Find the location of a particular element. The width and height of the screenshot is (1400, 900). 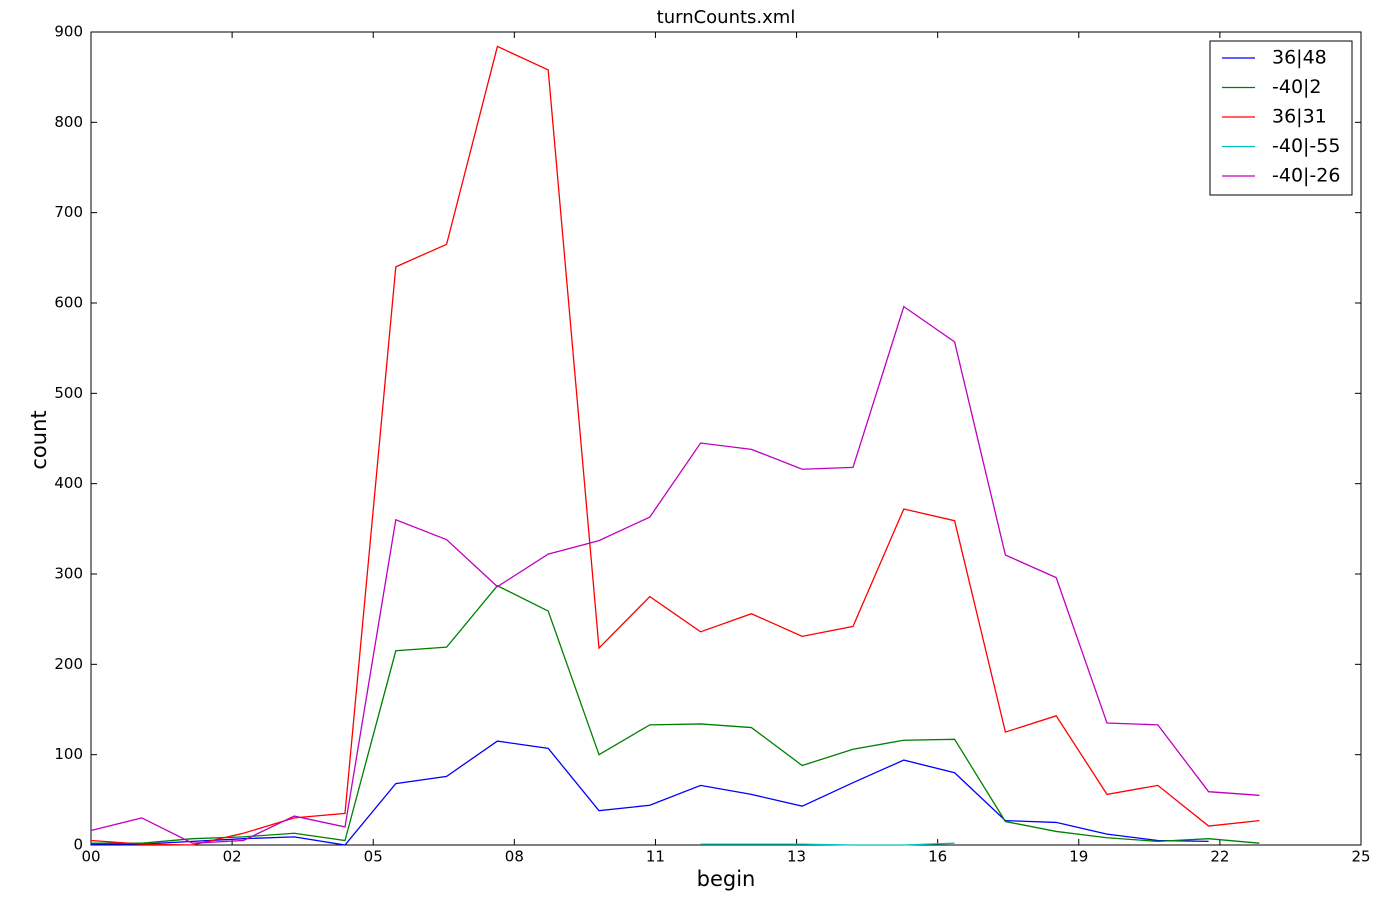

y-tick-label: 500 is located at coordinates (68, 393).